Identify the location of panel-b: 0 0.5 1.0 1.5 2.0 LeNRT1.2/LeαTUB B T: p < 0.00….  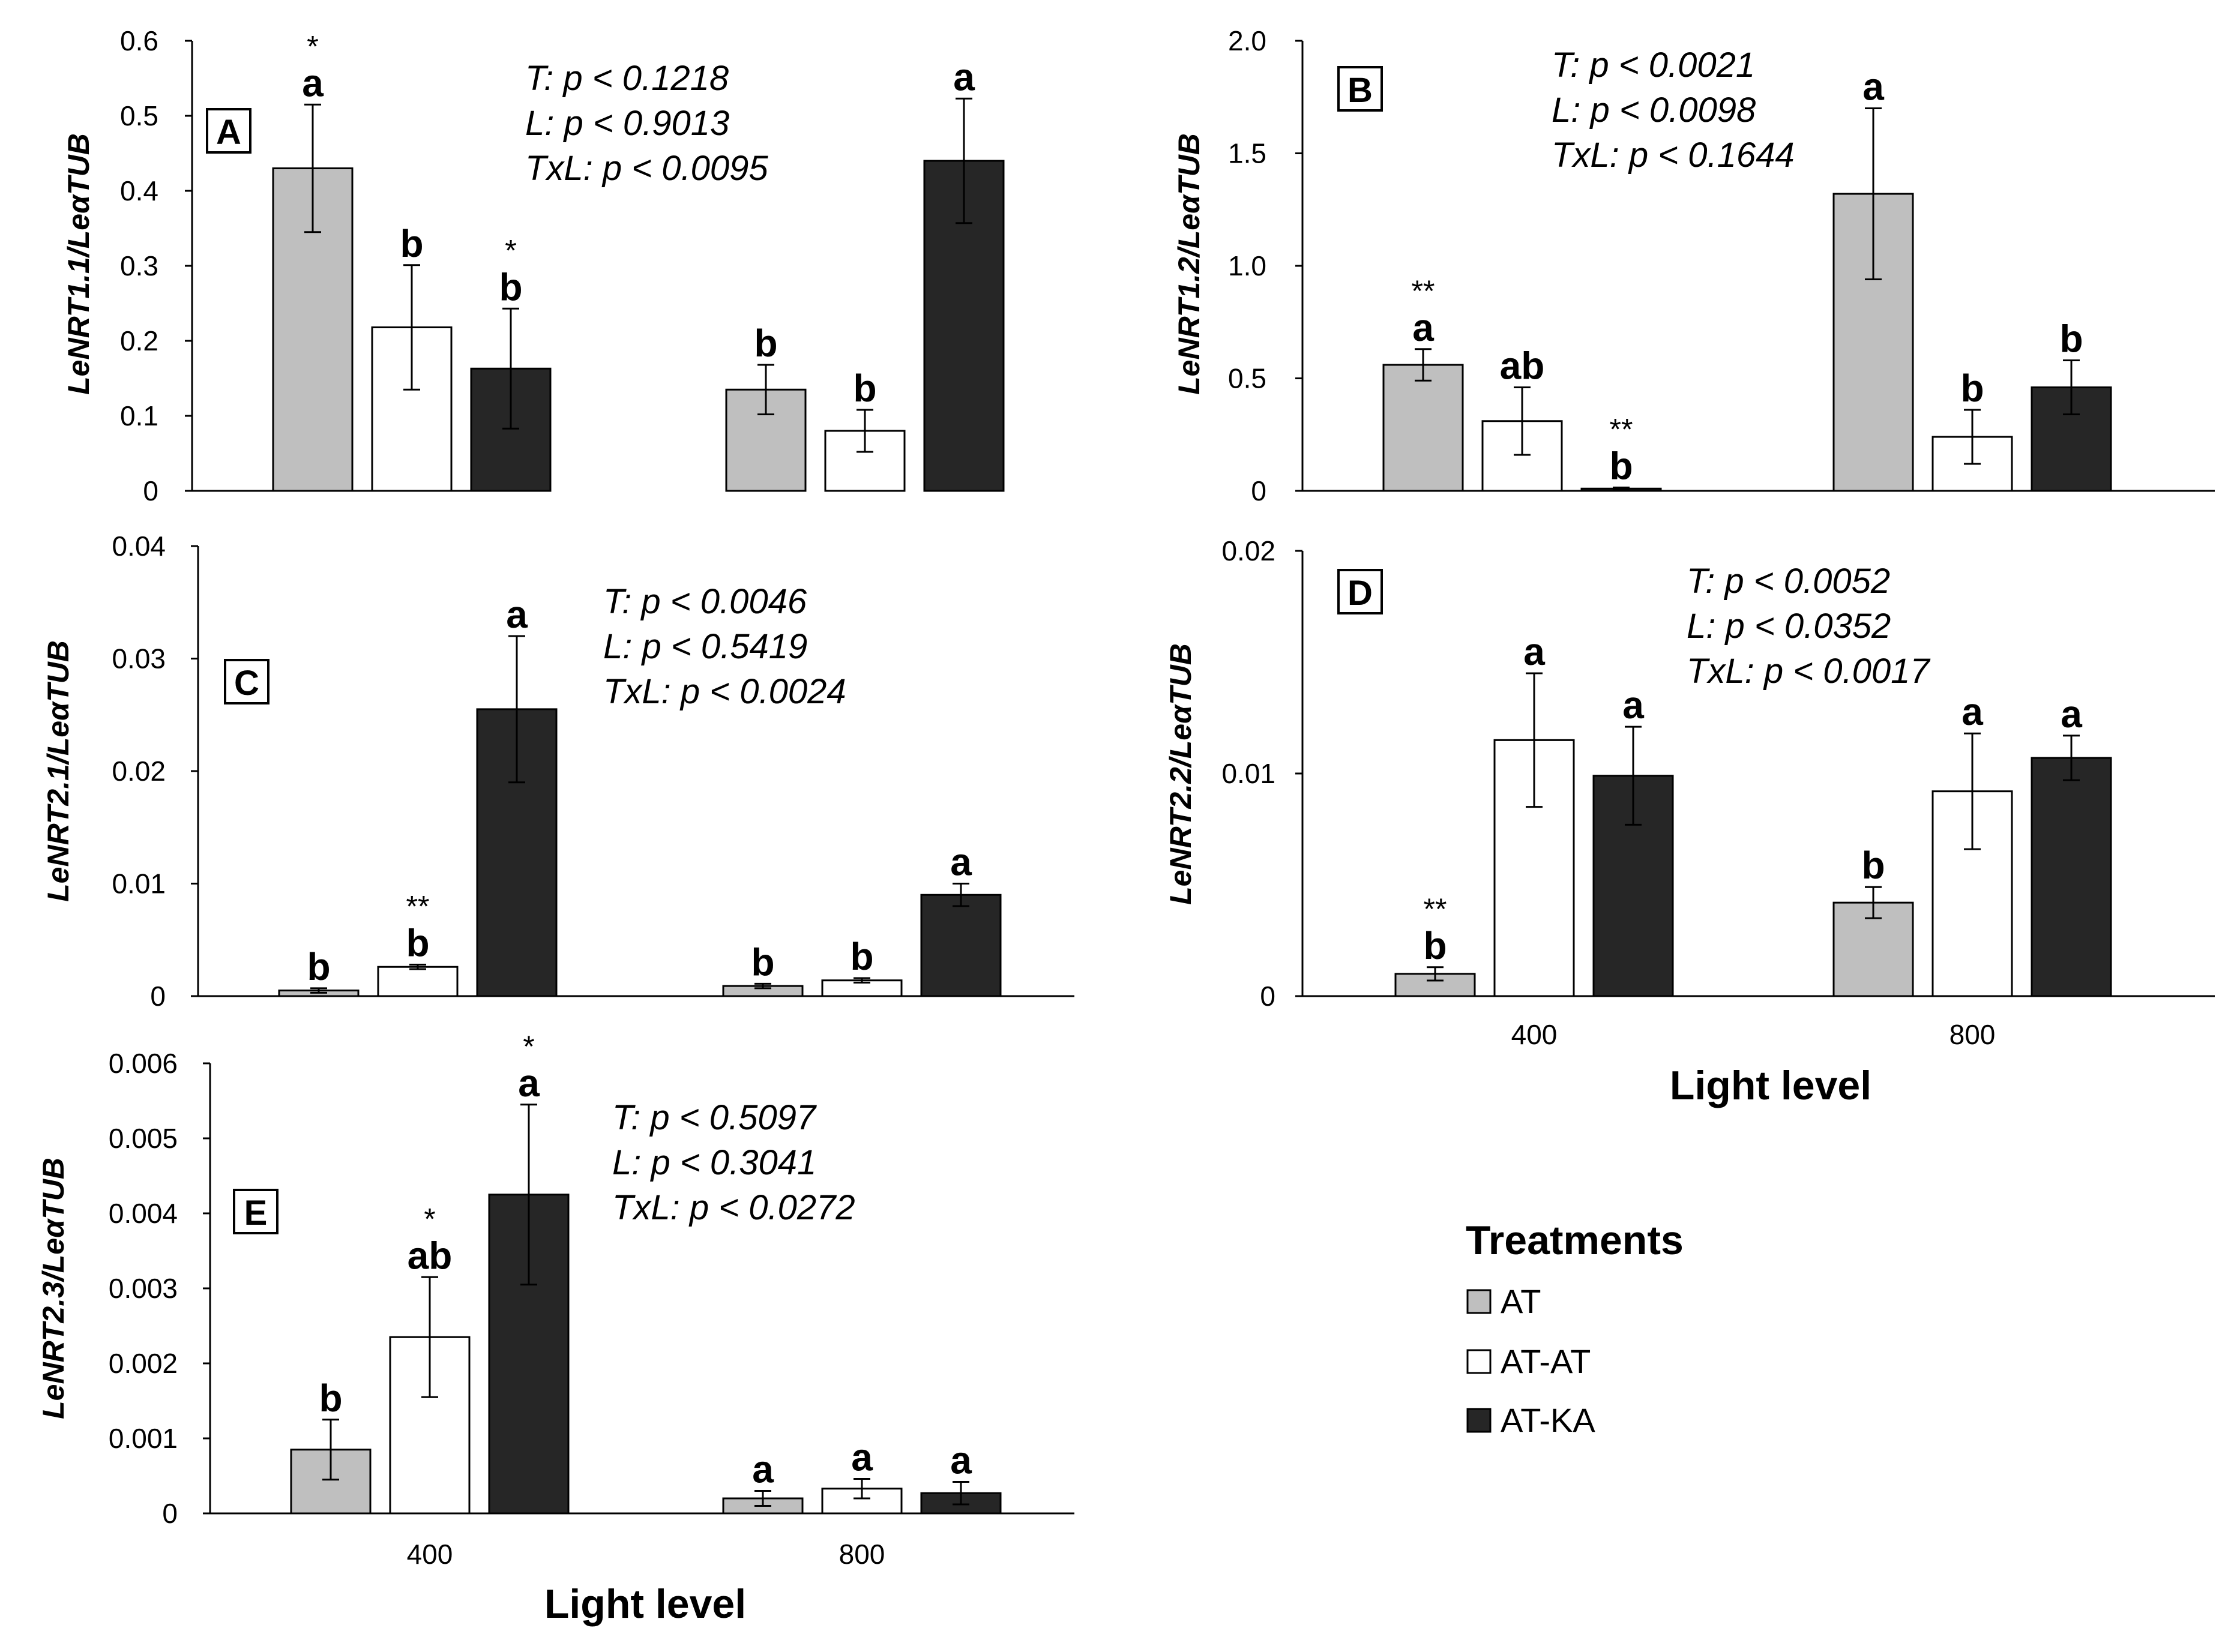
(1693, 265).